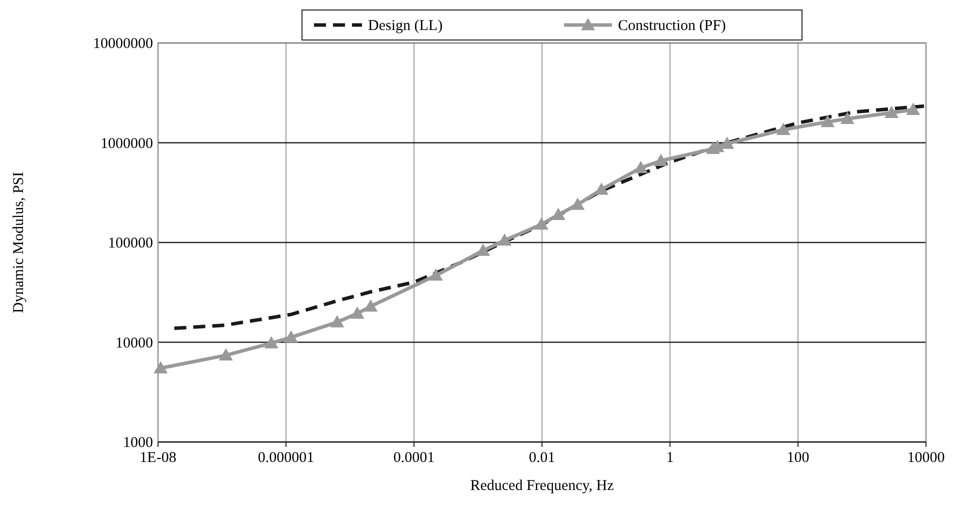  I want to click on x-tick-label: 1, so click(670, 458).